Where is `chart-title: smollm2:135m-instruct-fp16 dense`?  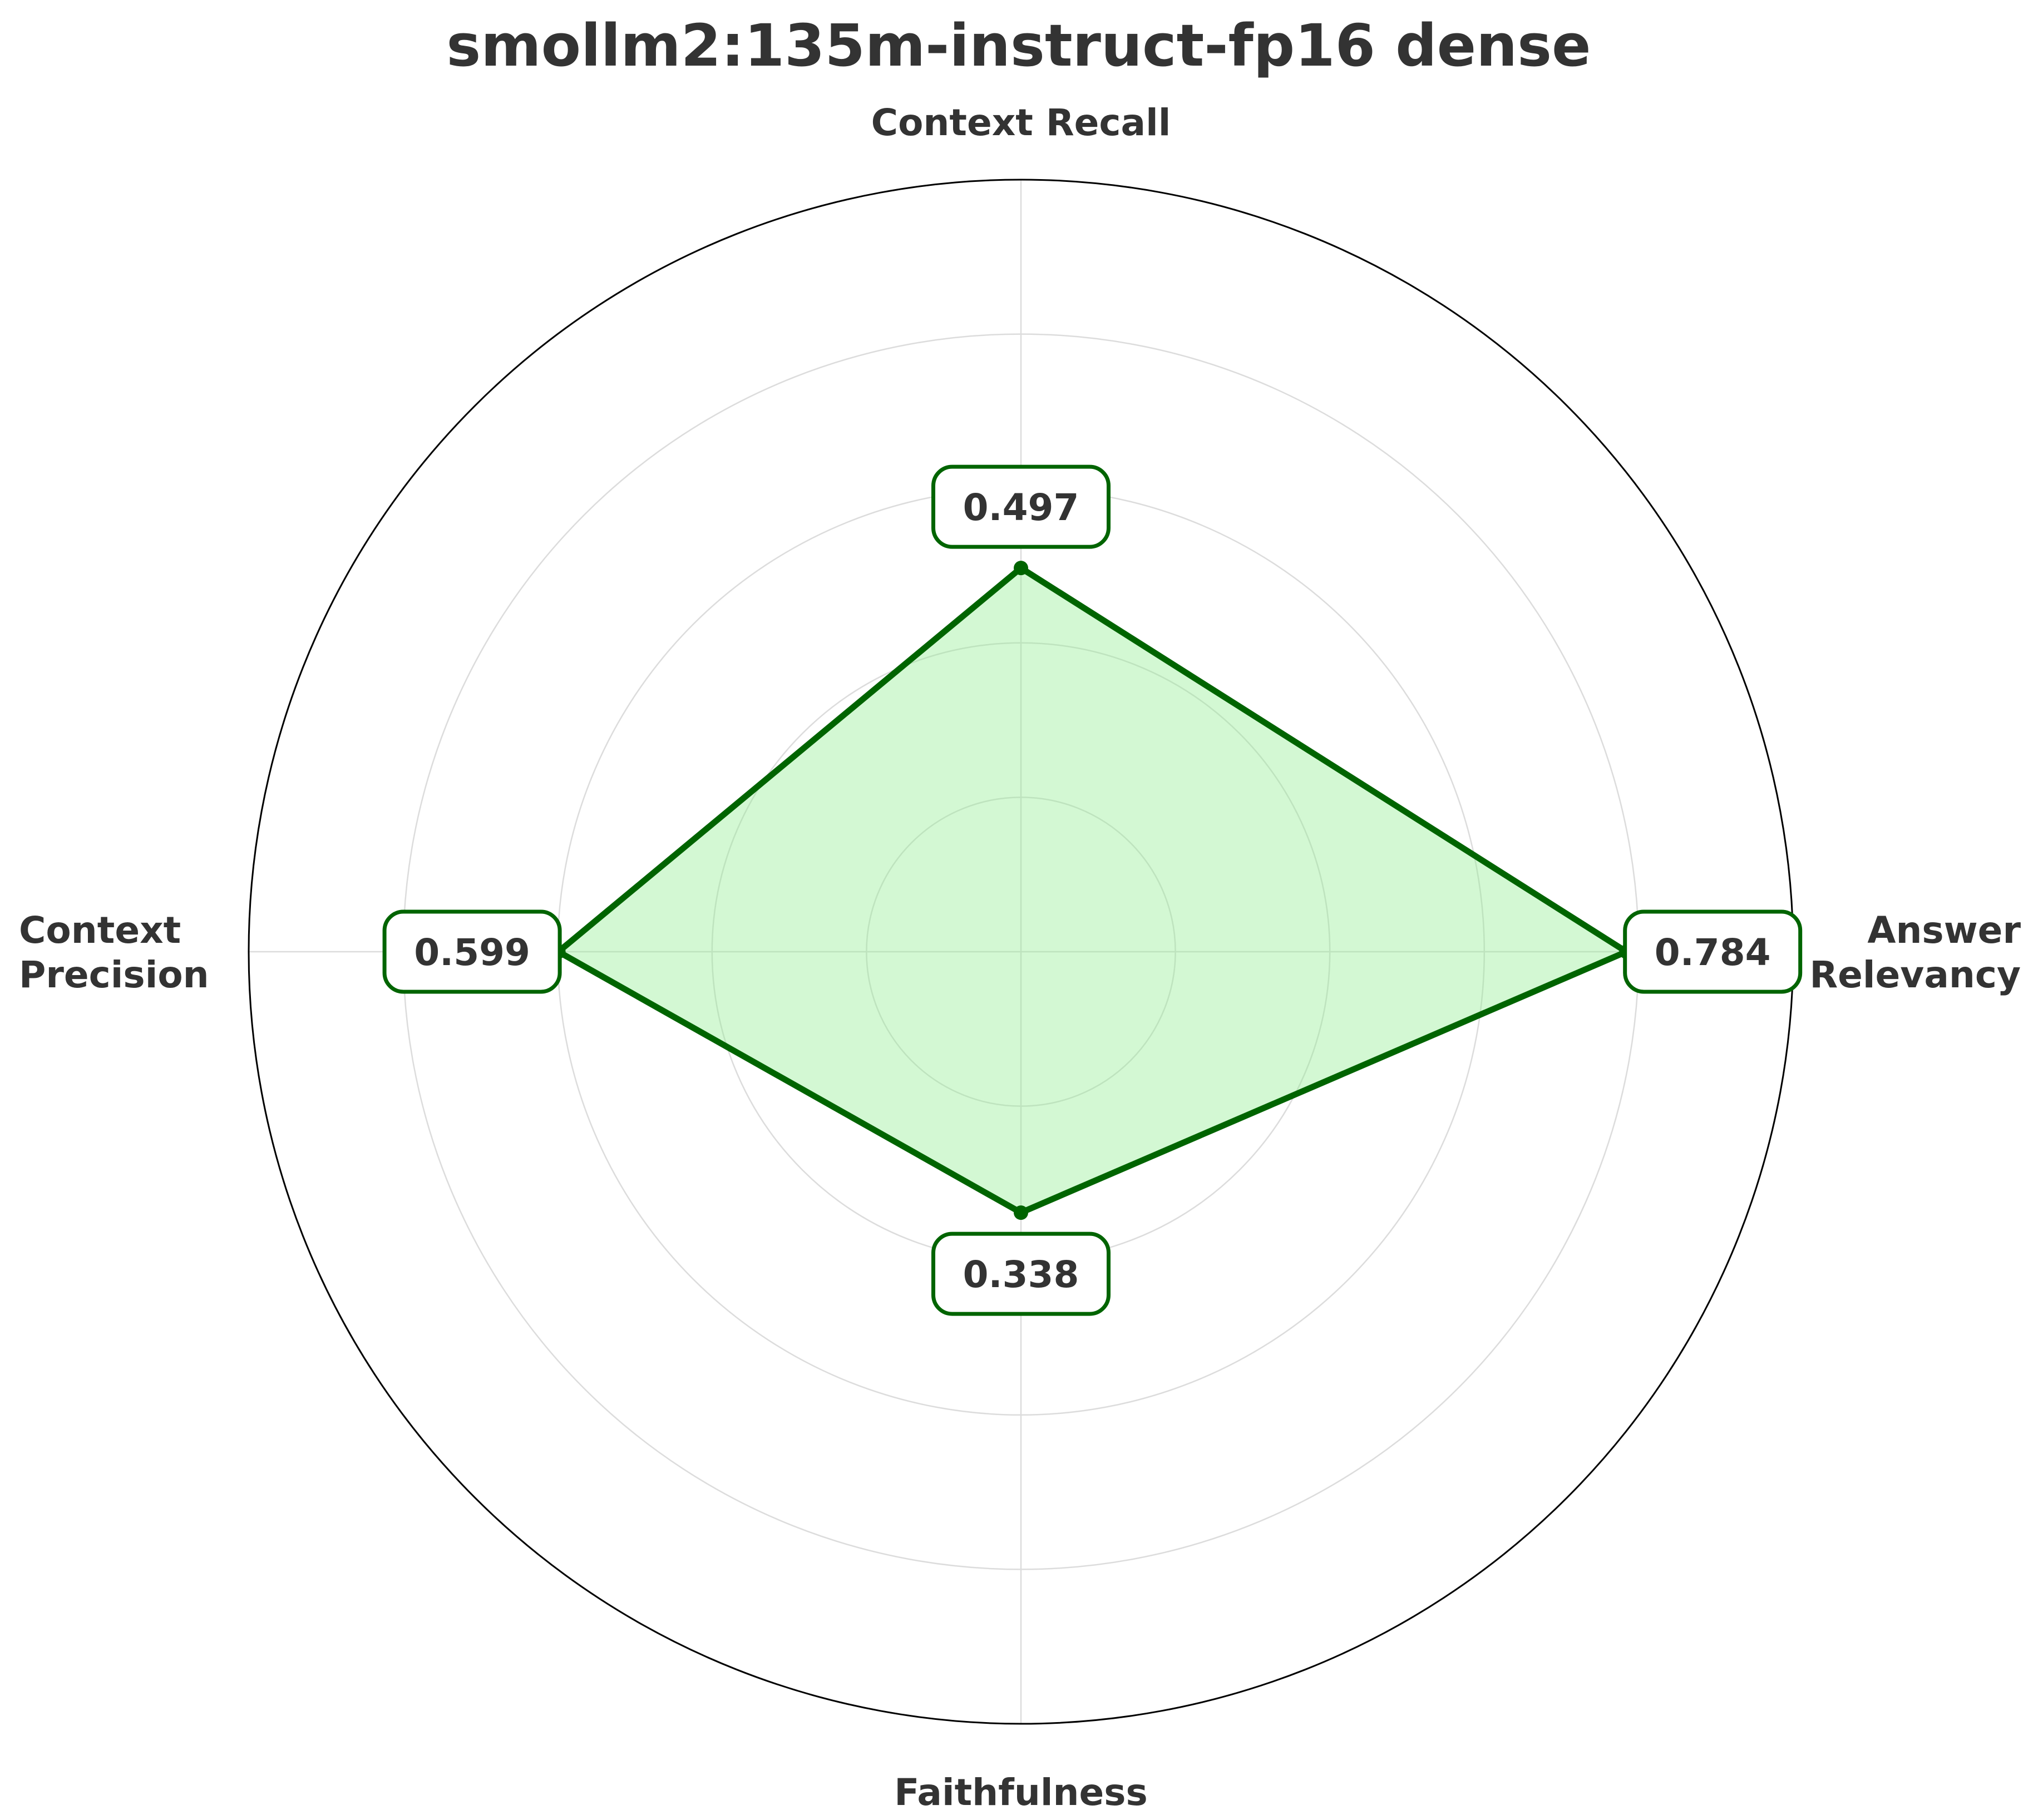 chart-title: smollm2:135m-instruct-fp16 dense is located at coordinates (1018, 46).